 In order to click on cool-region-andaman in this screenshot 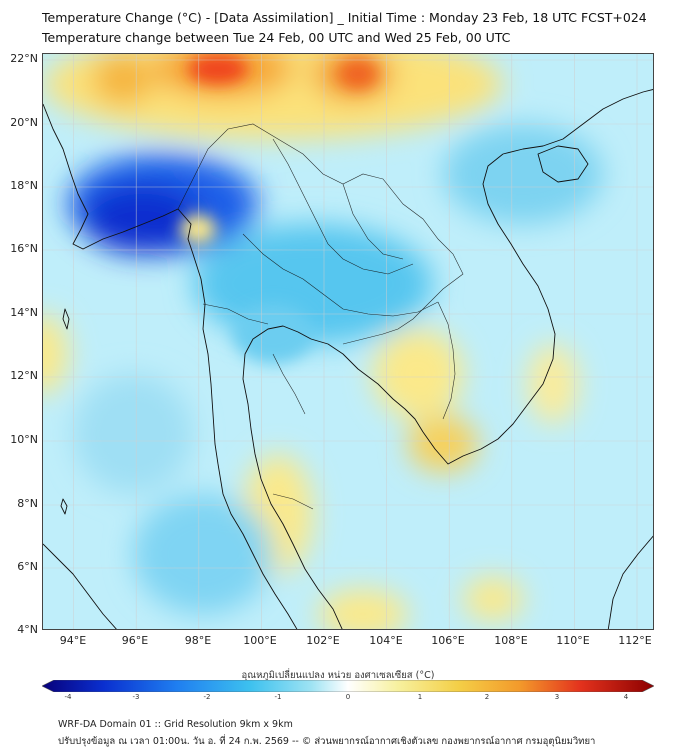, I will do `click(133, 434)`.